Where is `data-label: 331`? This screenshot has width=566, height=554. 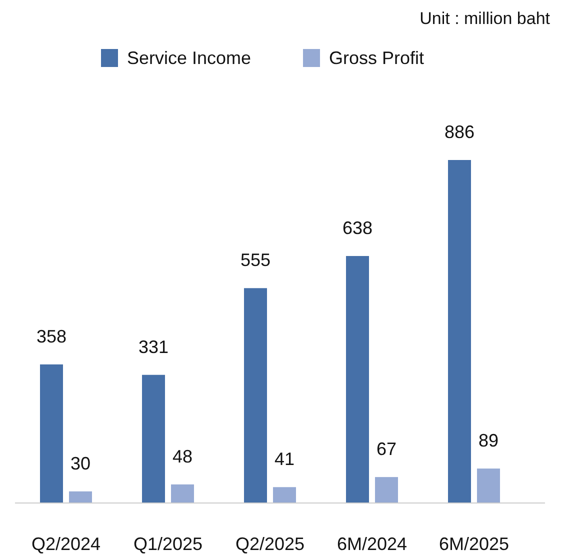
data-label: 331 is located at coordinates (153, 346).